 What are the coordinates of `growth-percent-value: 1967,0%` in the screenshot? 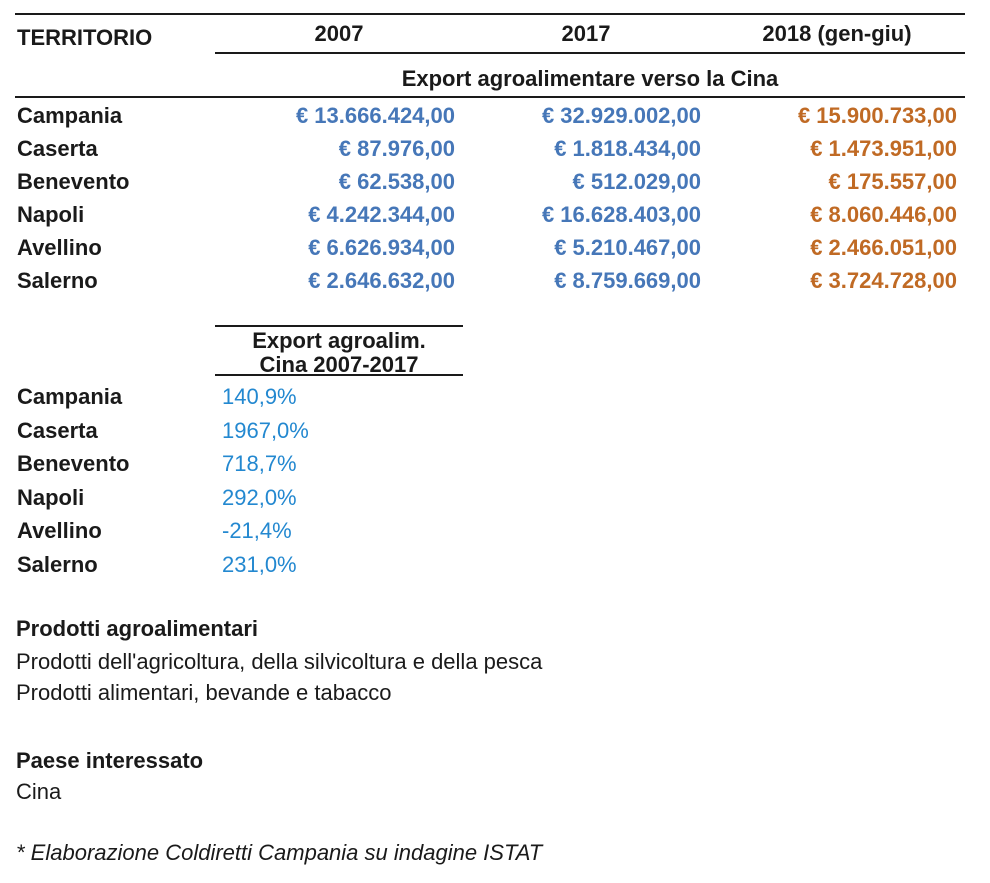 It's located at (265, 430).